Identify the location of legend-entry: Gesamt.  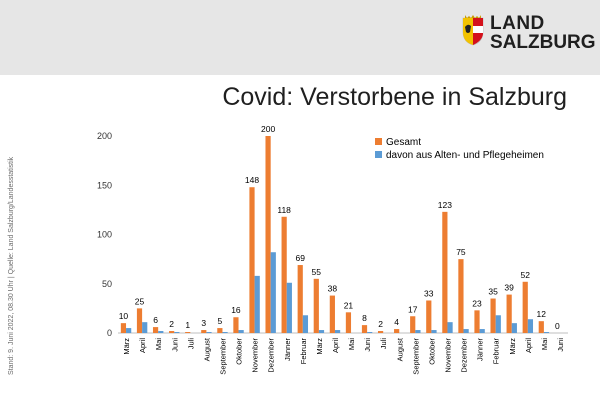
(403, 142).